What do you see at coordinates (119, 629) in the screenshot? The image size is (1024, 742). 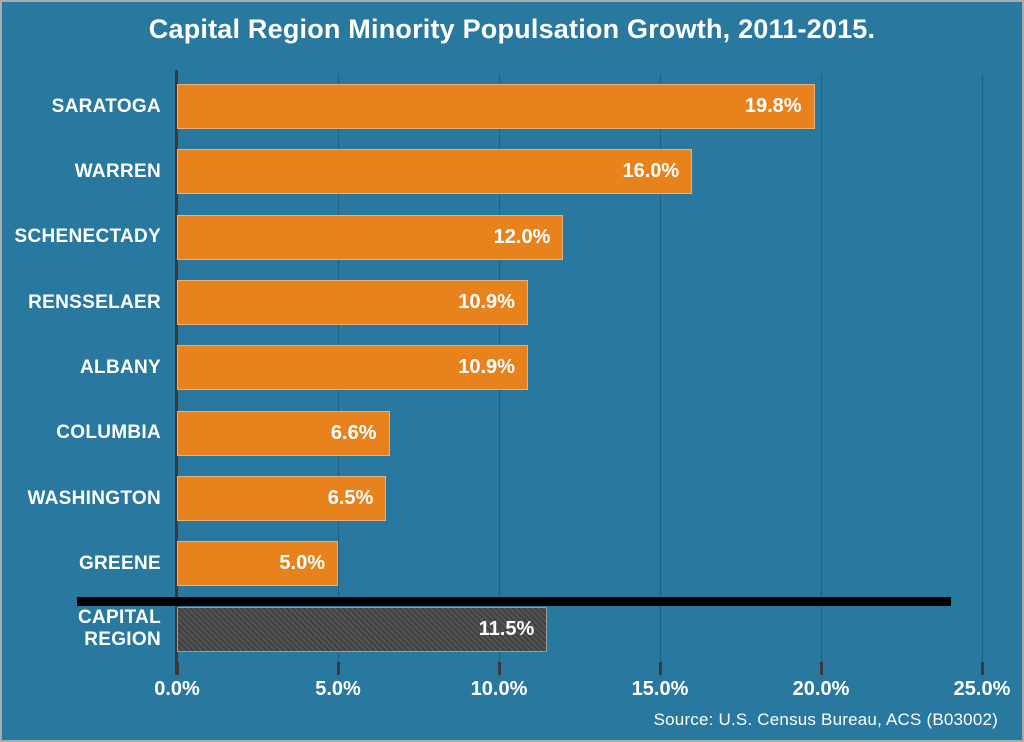 I see `category-label: CAPITAL REGION` at bounding box center [119, 629].